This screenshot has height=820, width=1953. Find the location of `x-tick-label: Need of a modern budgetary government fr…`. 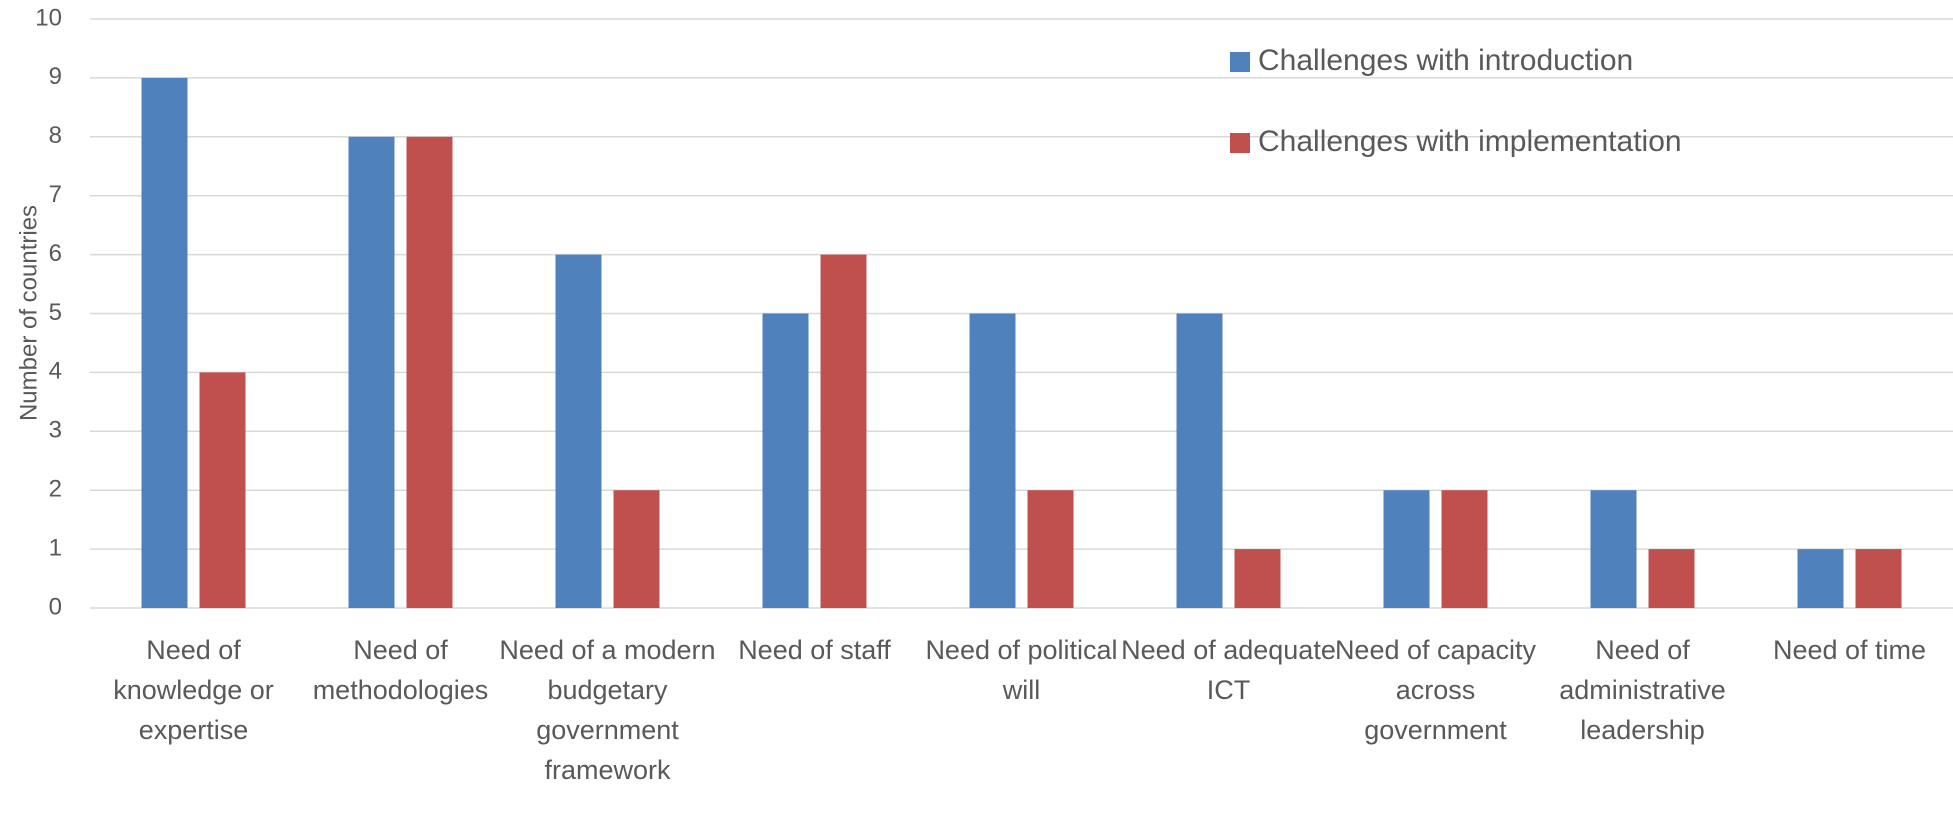

x-tick-label: Need of a modern budgetary government fr… is located at coordinates (607, 710).